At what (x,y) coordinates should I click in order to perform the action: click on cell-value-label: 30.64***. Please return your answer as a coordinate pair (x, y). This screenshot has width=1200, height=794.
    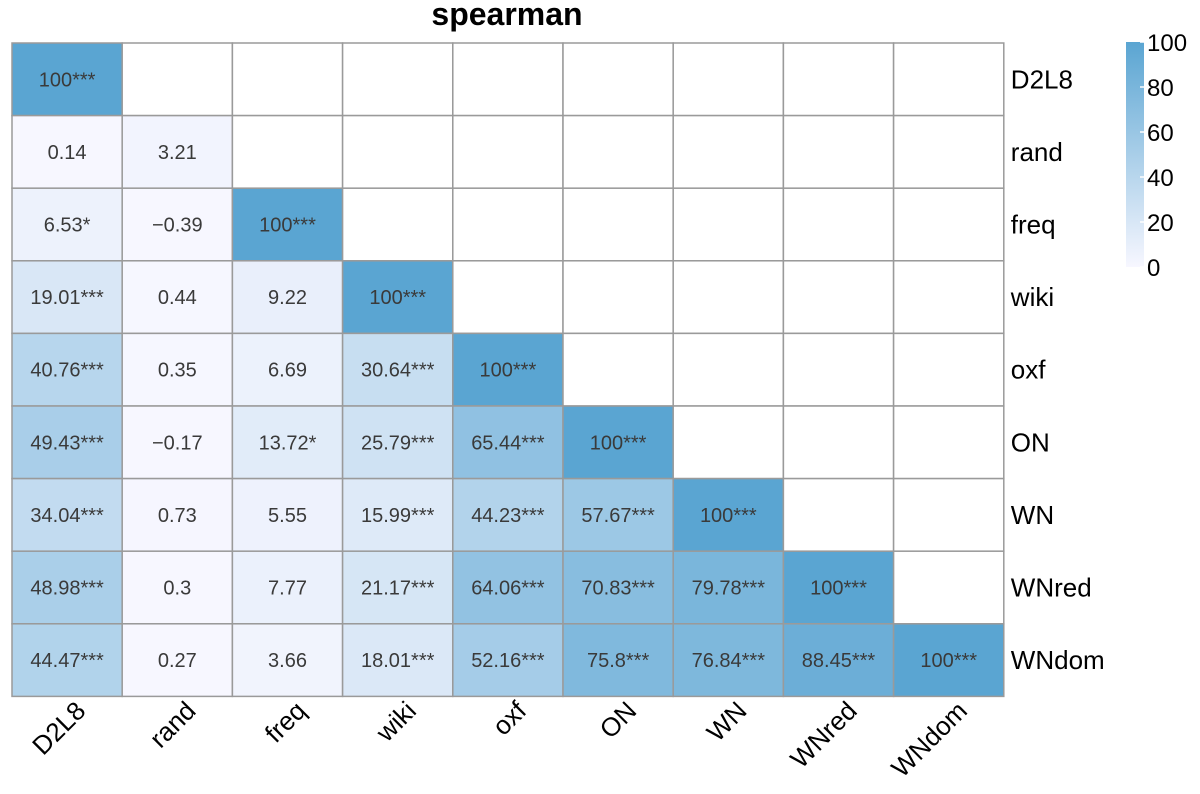
    Looking at the image, I should click on (398, 371).